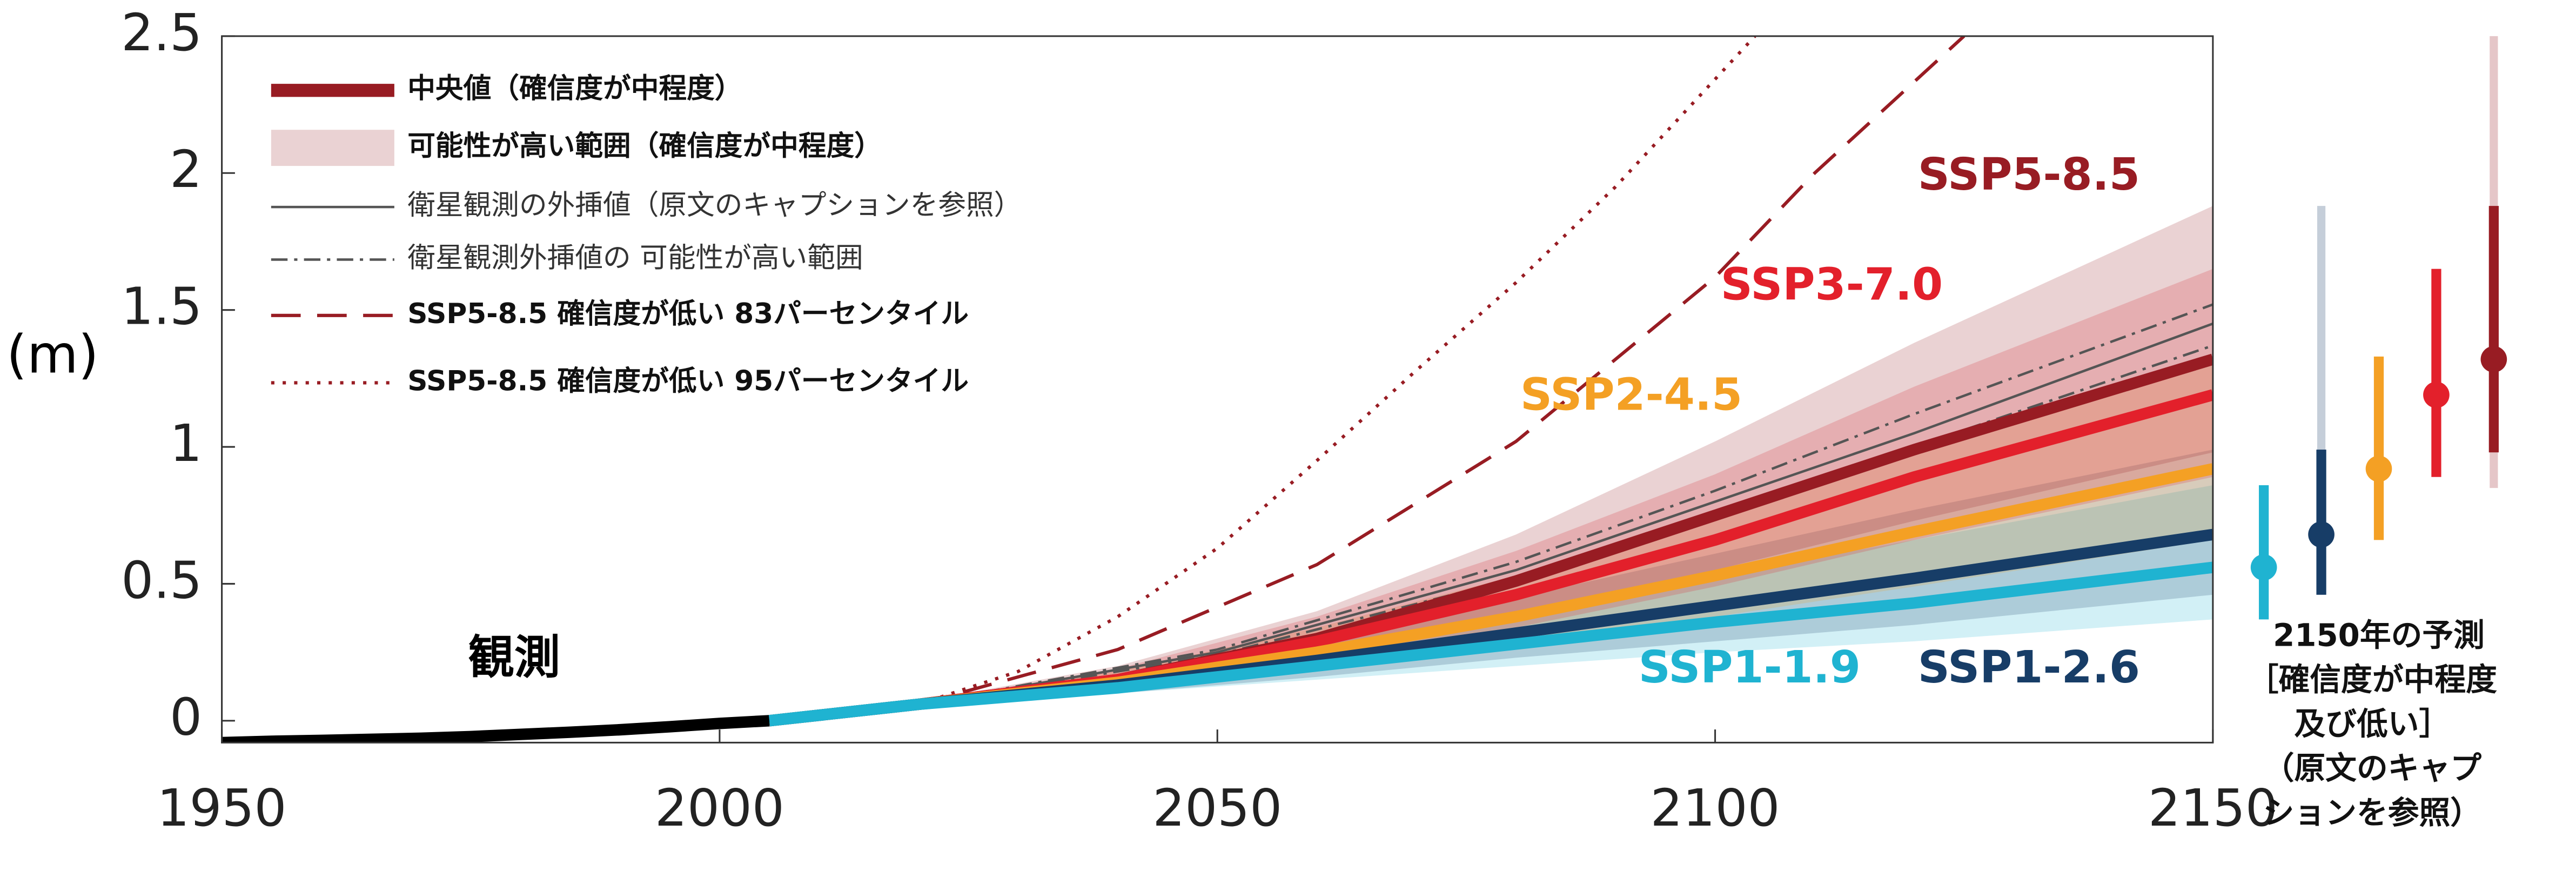 Image resolution: width=2576 pixels, height=891 pixels. I want to click on series-label: SSP3-7.0, so click(1832, 285).